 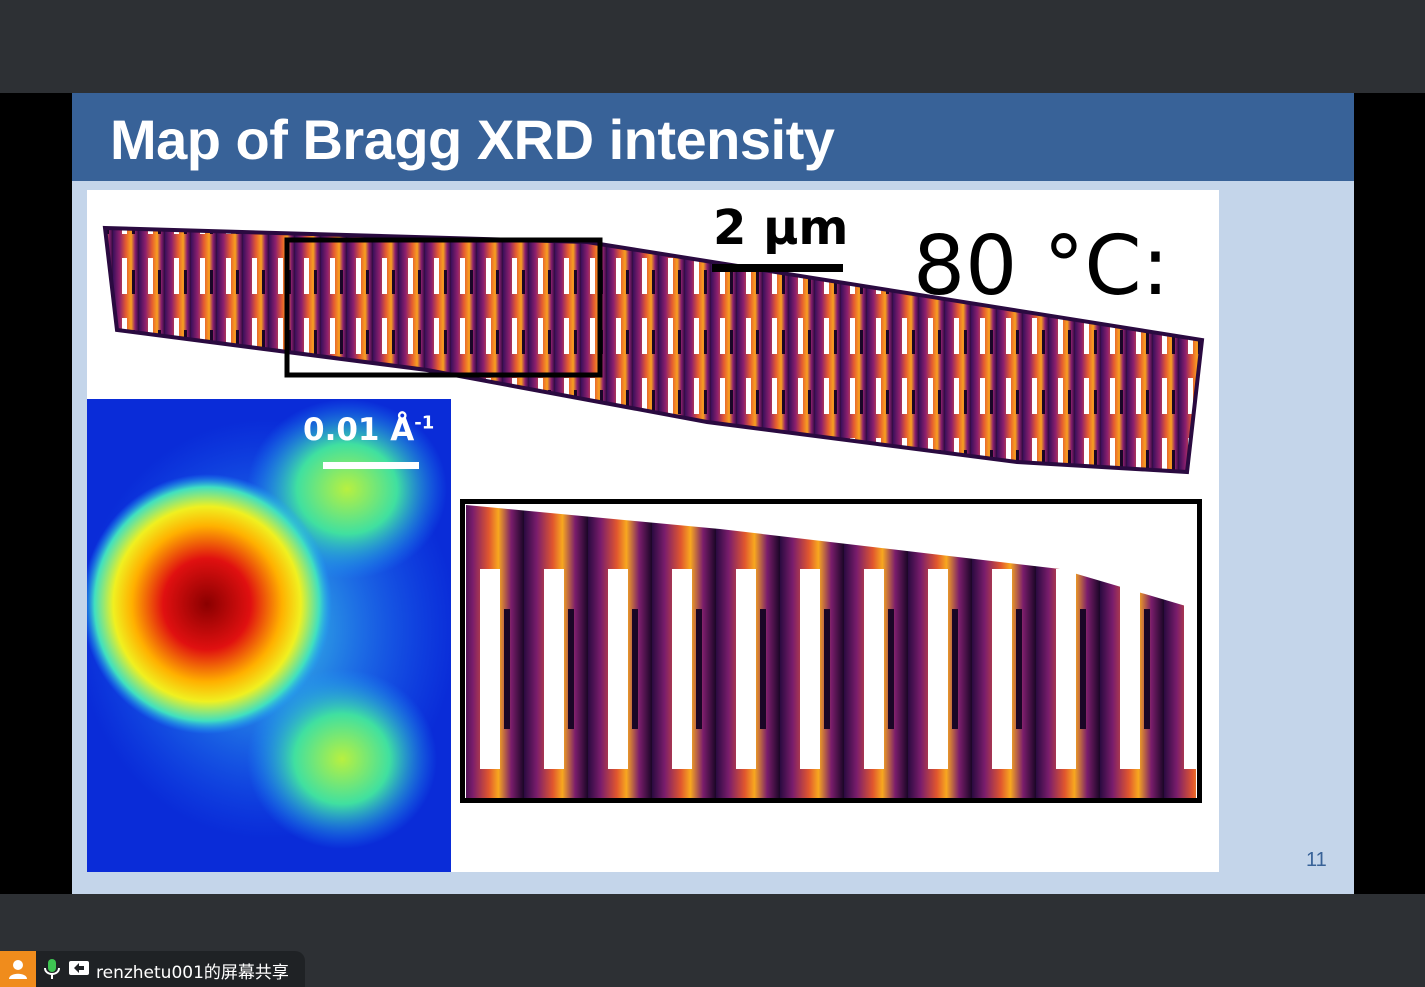 I want to click on slide-header: Map of Bragg XRD intensity, so click(x=713, y=137).